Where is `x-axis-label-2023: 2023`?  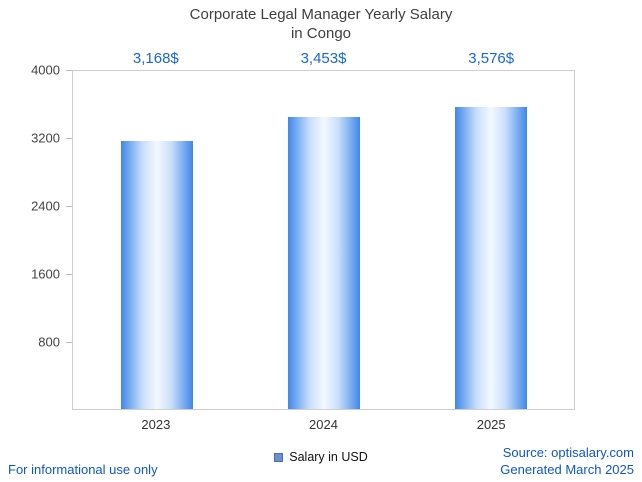 x-axis-label-2023: 2023 is located at coordinates (156, 424).